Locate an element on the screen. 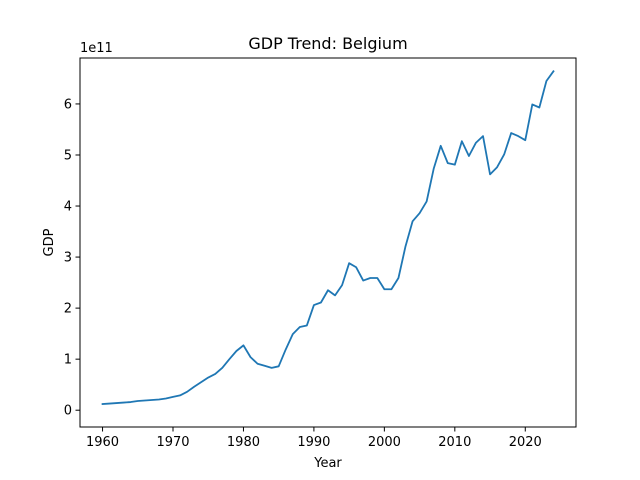  chart-title: GDP Trend: Belgium is located at coordinates (327, 43).